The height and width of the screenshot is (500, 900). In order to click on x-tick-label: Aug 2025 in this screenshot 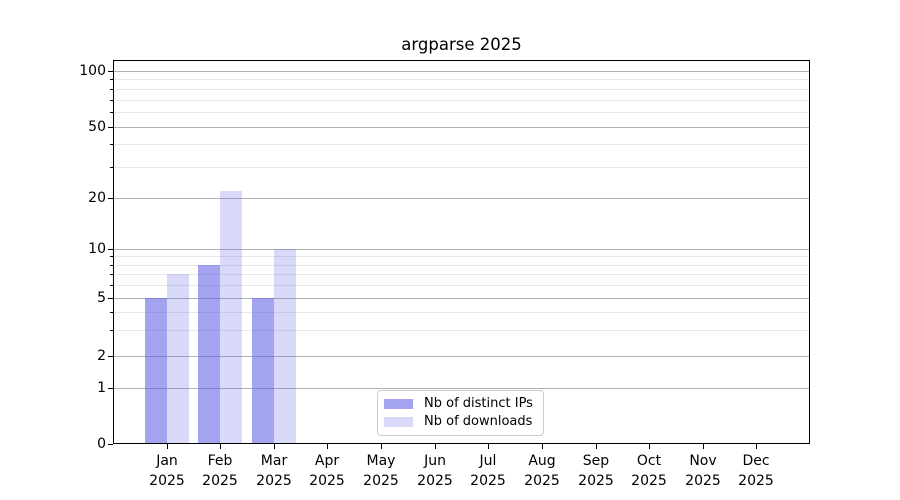, I will do `click(542, 471)`.